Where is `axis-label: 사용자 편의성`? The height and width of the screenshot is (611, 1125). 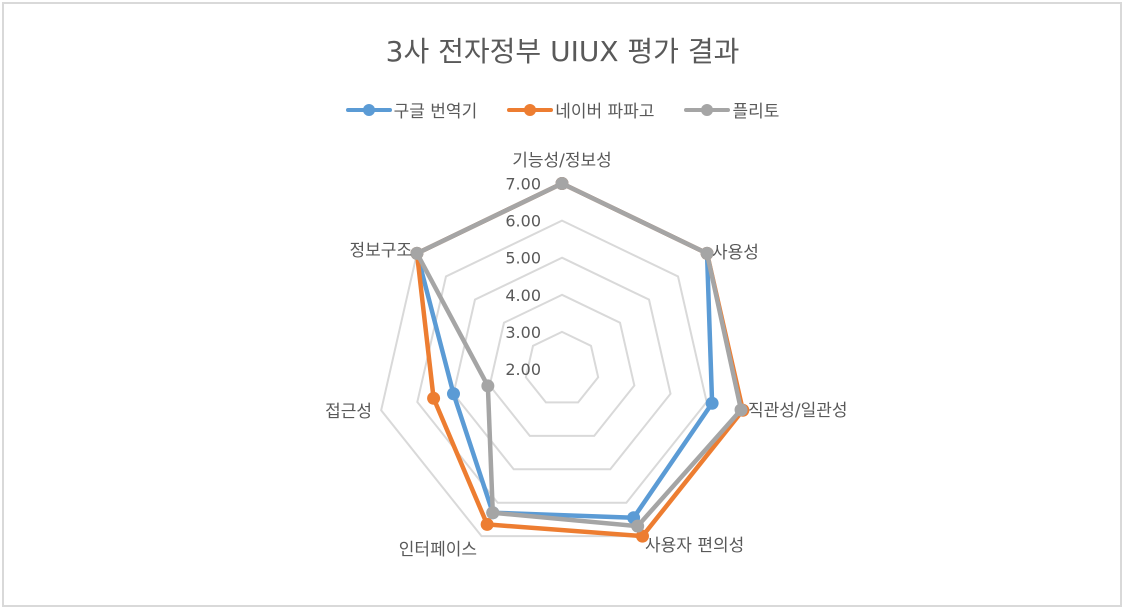 axis-label: 사용자 편의성 is located at coordinates (694, 546).